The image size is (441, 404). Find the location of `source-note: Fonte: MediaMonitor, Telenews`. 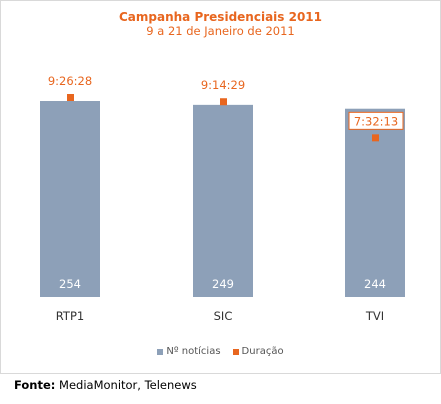

source-note: Fonte: MediaMonitor, Telenews is located at coordinates (105, 385).